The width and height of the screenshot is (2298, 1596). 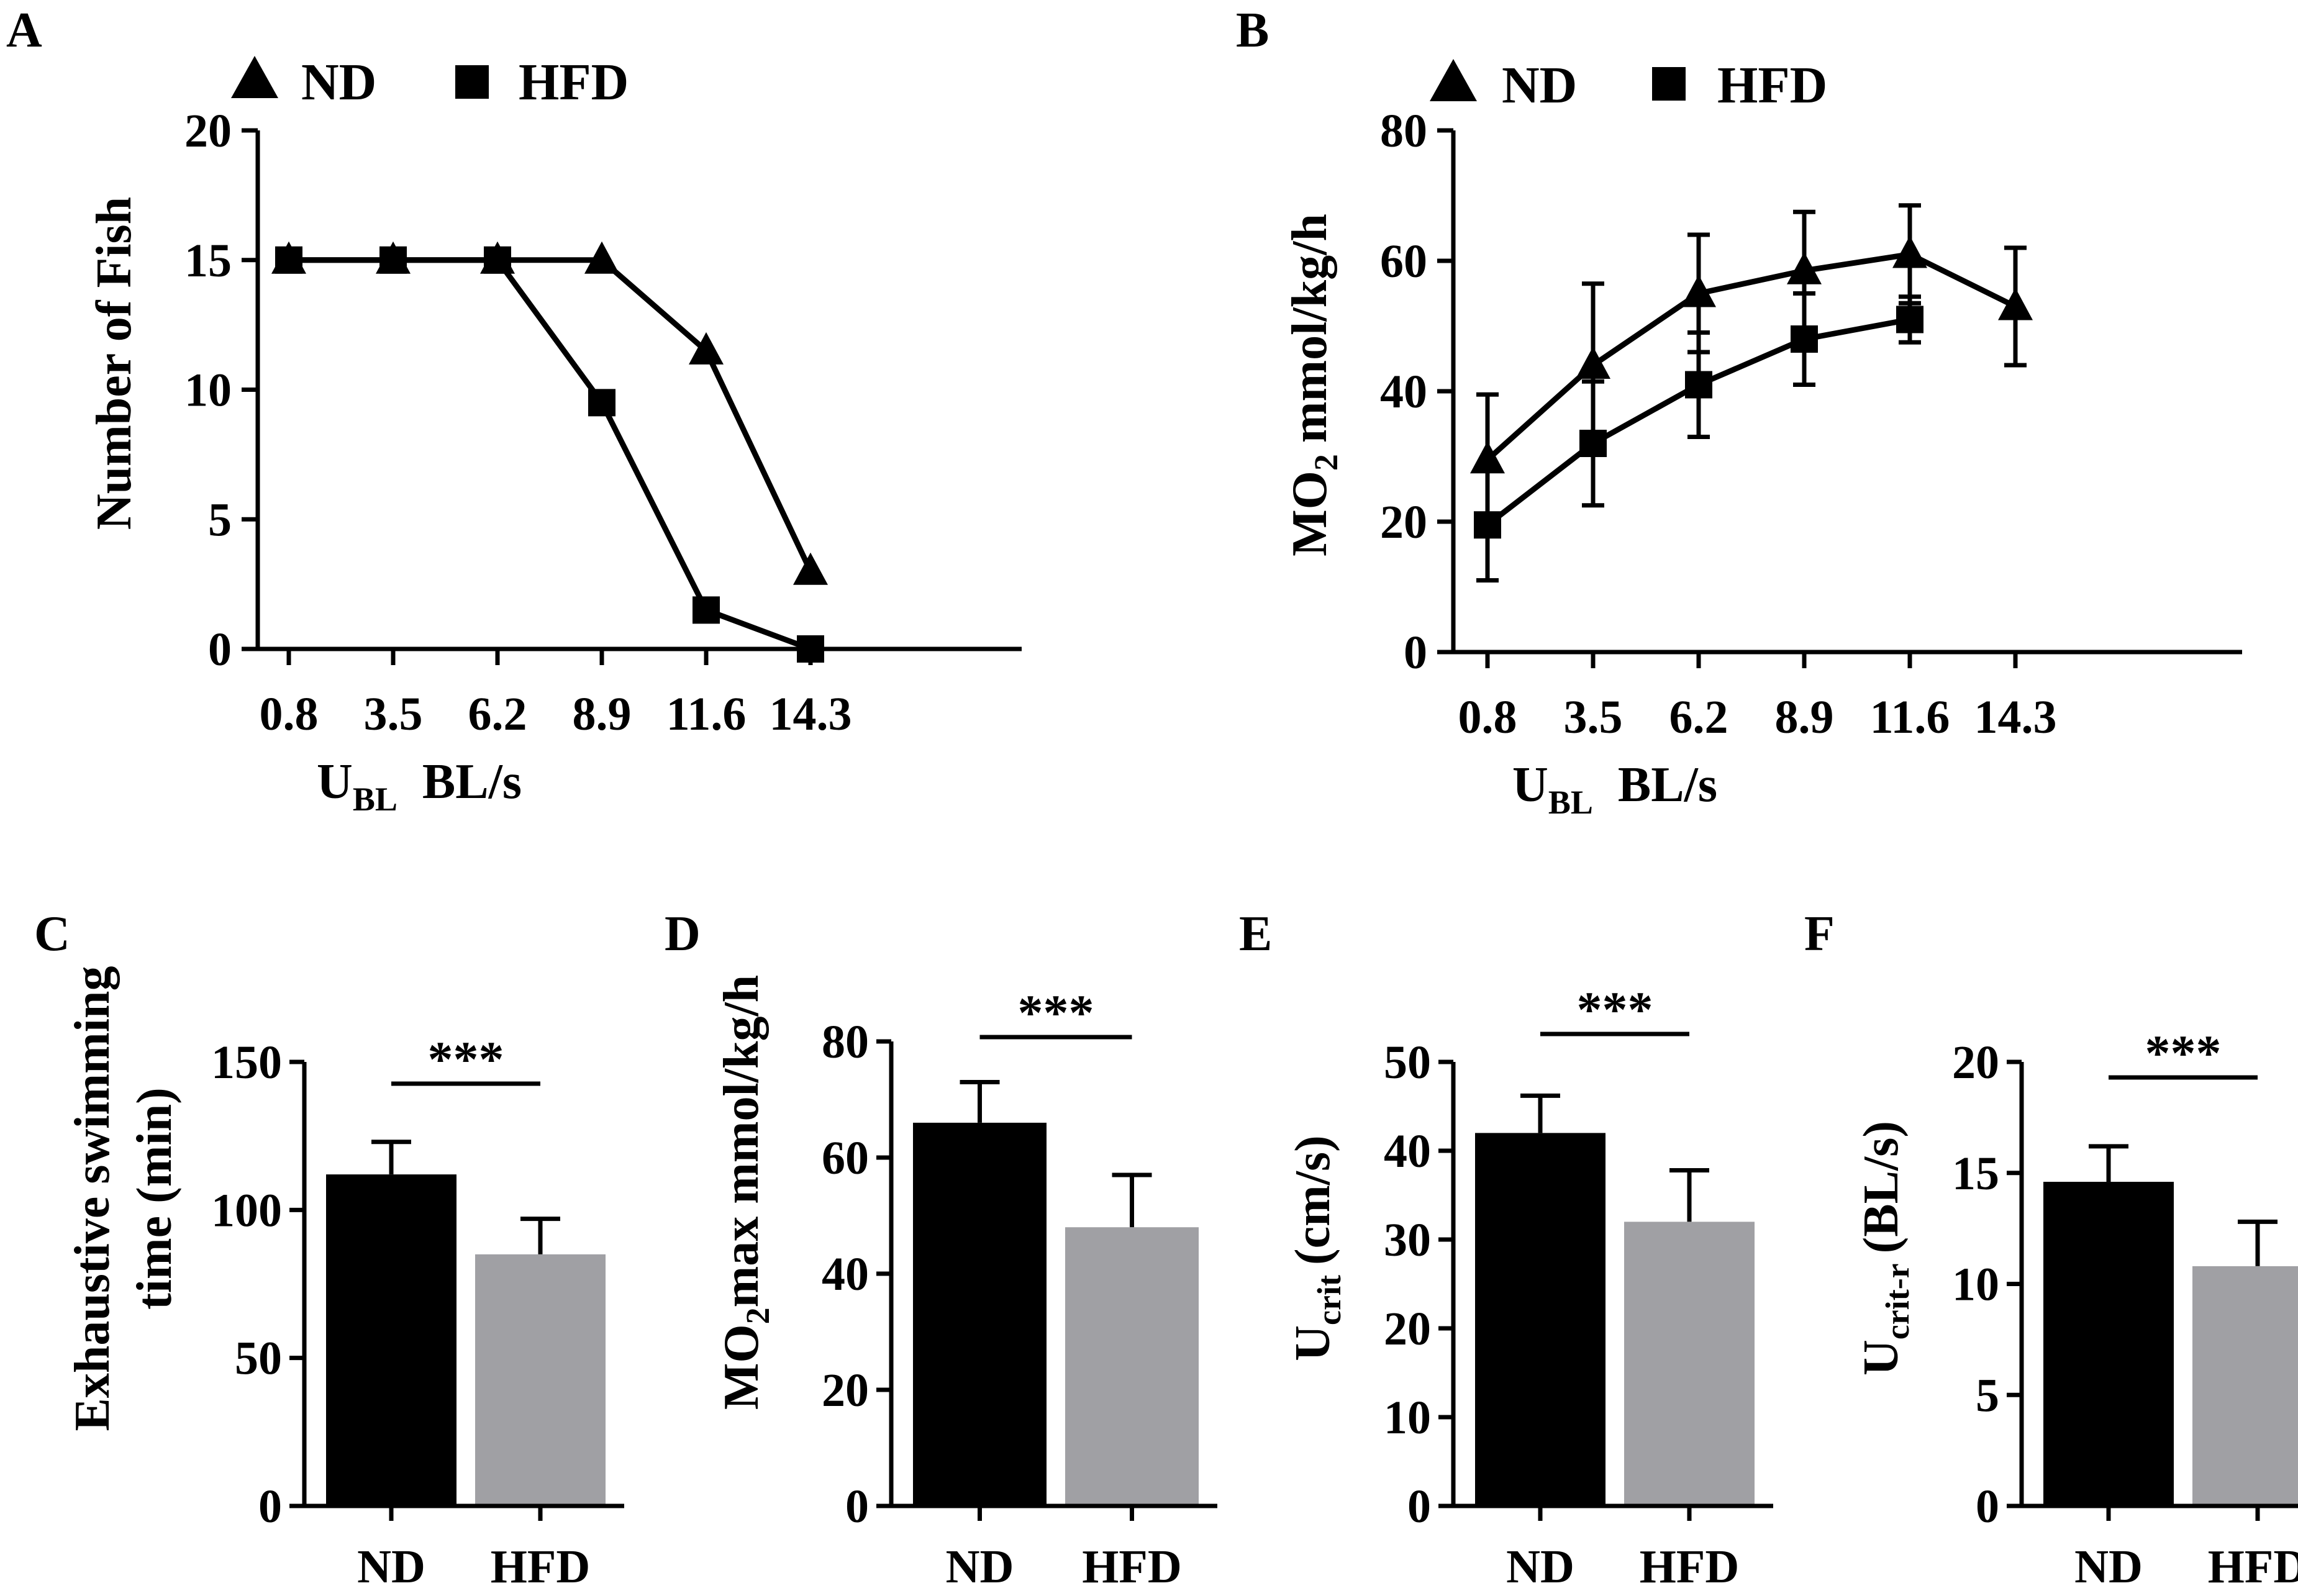 What do you see at coordinates (114, 363) in the screenshot?
I see `y-axis-title-a: Number of Fish` at bounding box center [114, 363].